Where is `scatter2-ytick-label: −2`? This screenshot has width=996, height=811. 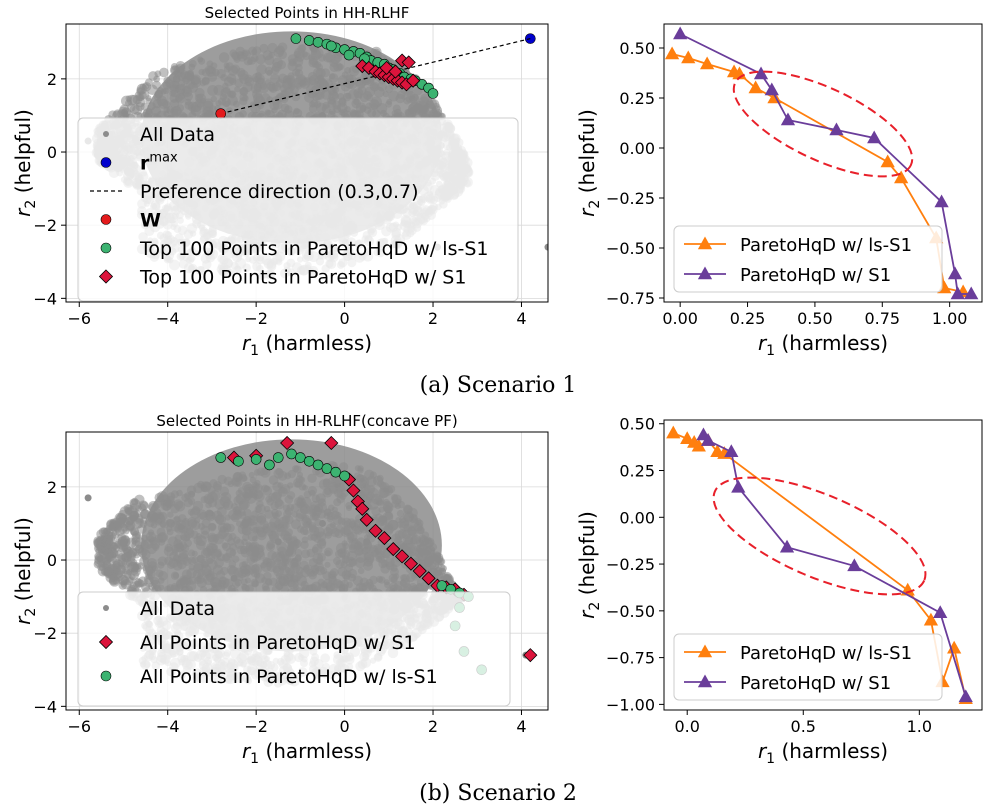
scatter2-ytick-label: −2 is located at coordinates (45, 633).